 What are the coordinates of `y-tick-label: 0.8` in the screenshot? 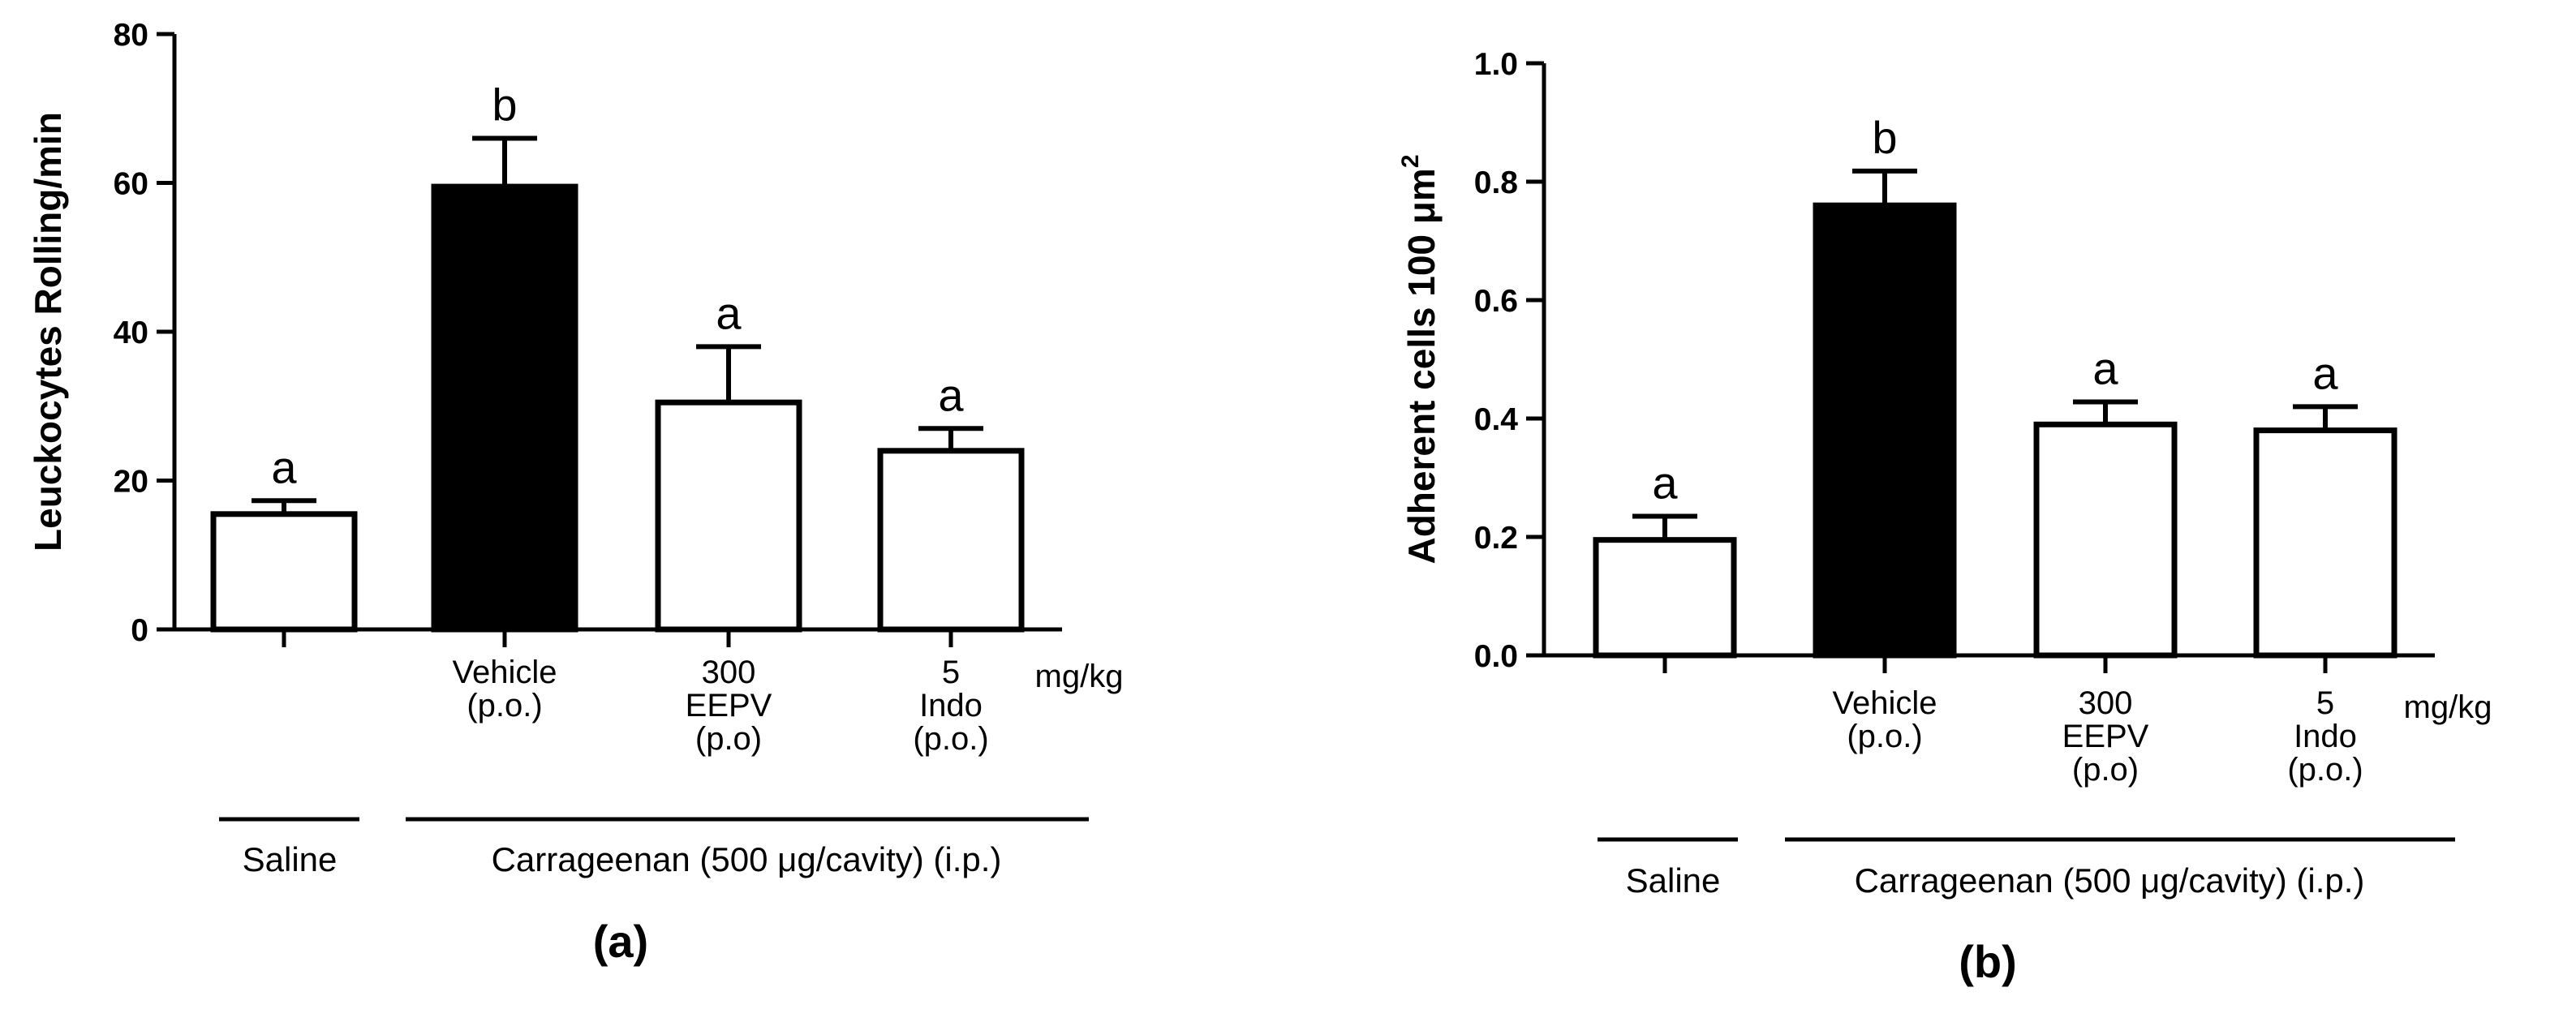 It's located at (1496, 182).